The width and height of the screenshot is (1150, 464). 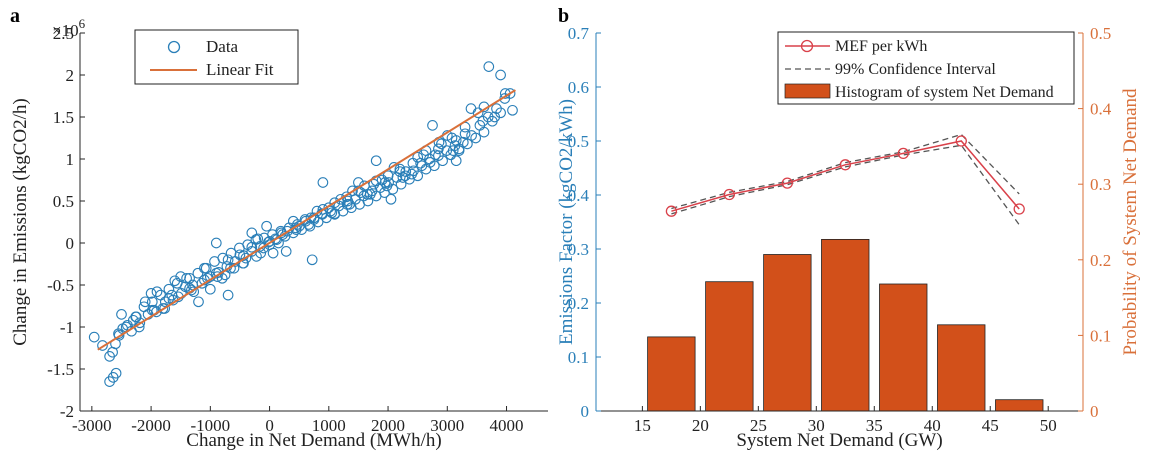 What do you see at coordinates (579, 195) in the screenshot?
I see `left-y-tick-label: 0.4` at bounding box center [579, 195].